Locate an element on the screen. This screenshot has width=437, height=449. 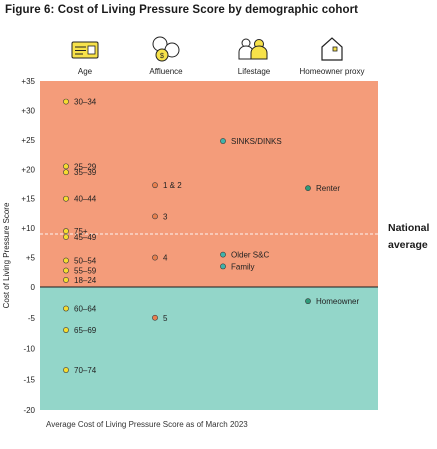
data-label: 60–64 is located at coordinates (85, 309).